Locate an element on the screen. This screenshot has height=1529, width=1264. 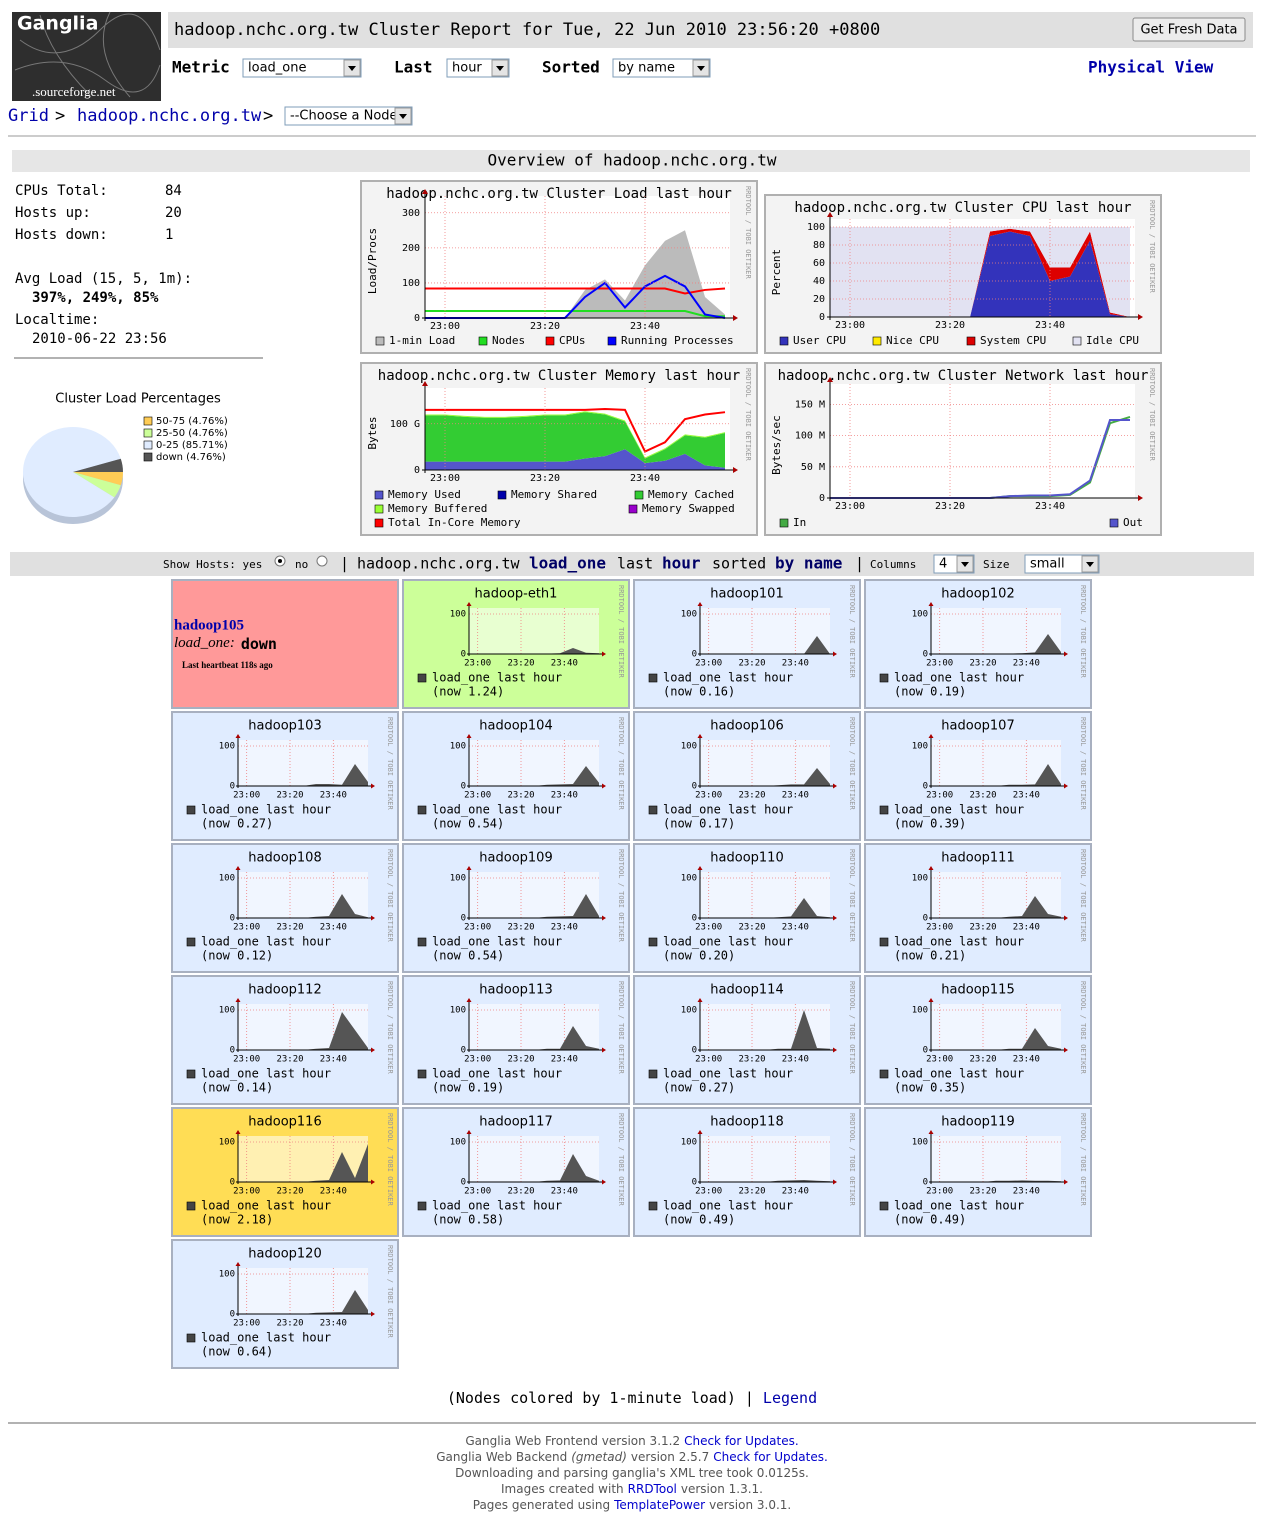
host-link: hadoop105 is located at coordinates (209, 625).